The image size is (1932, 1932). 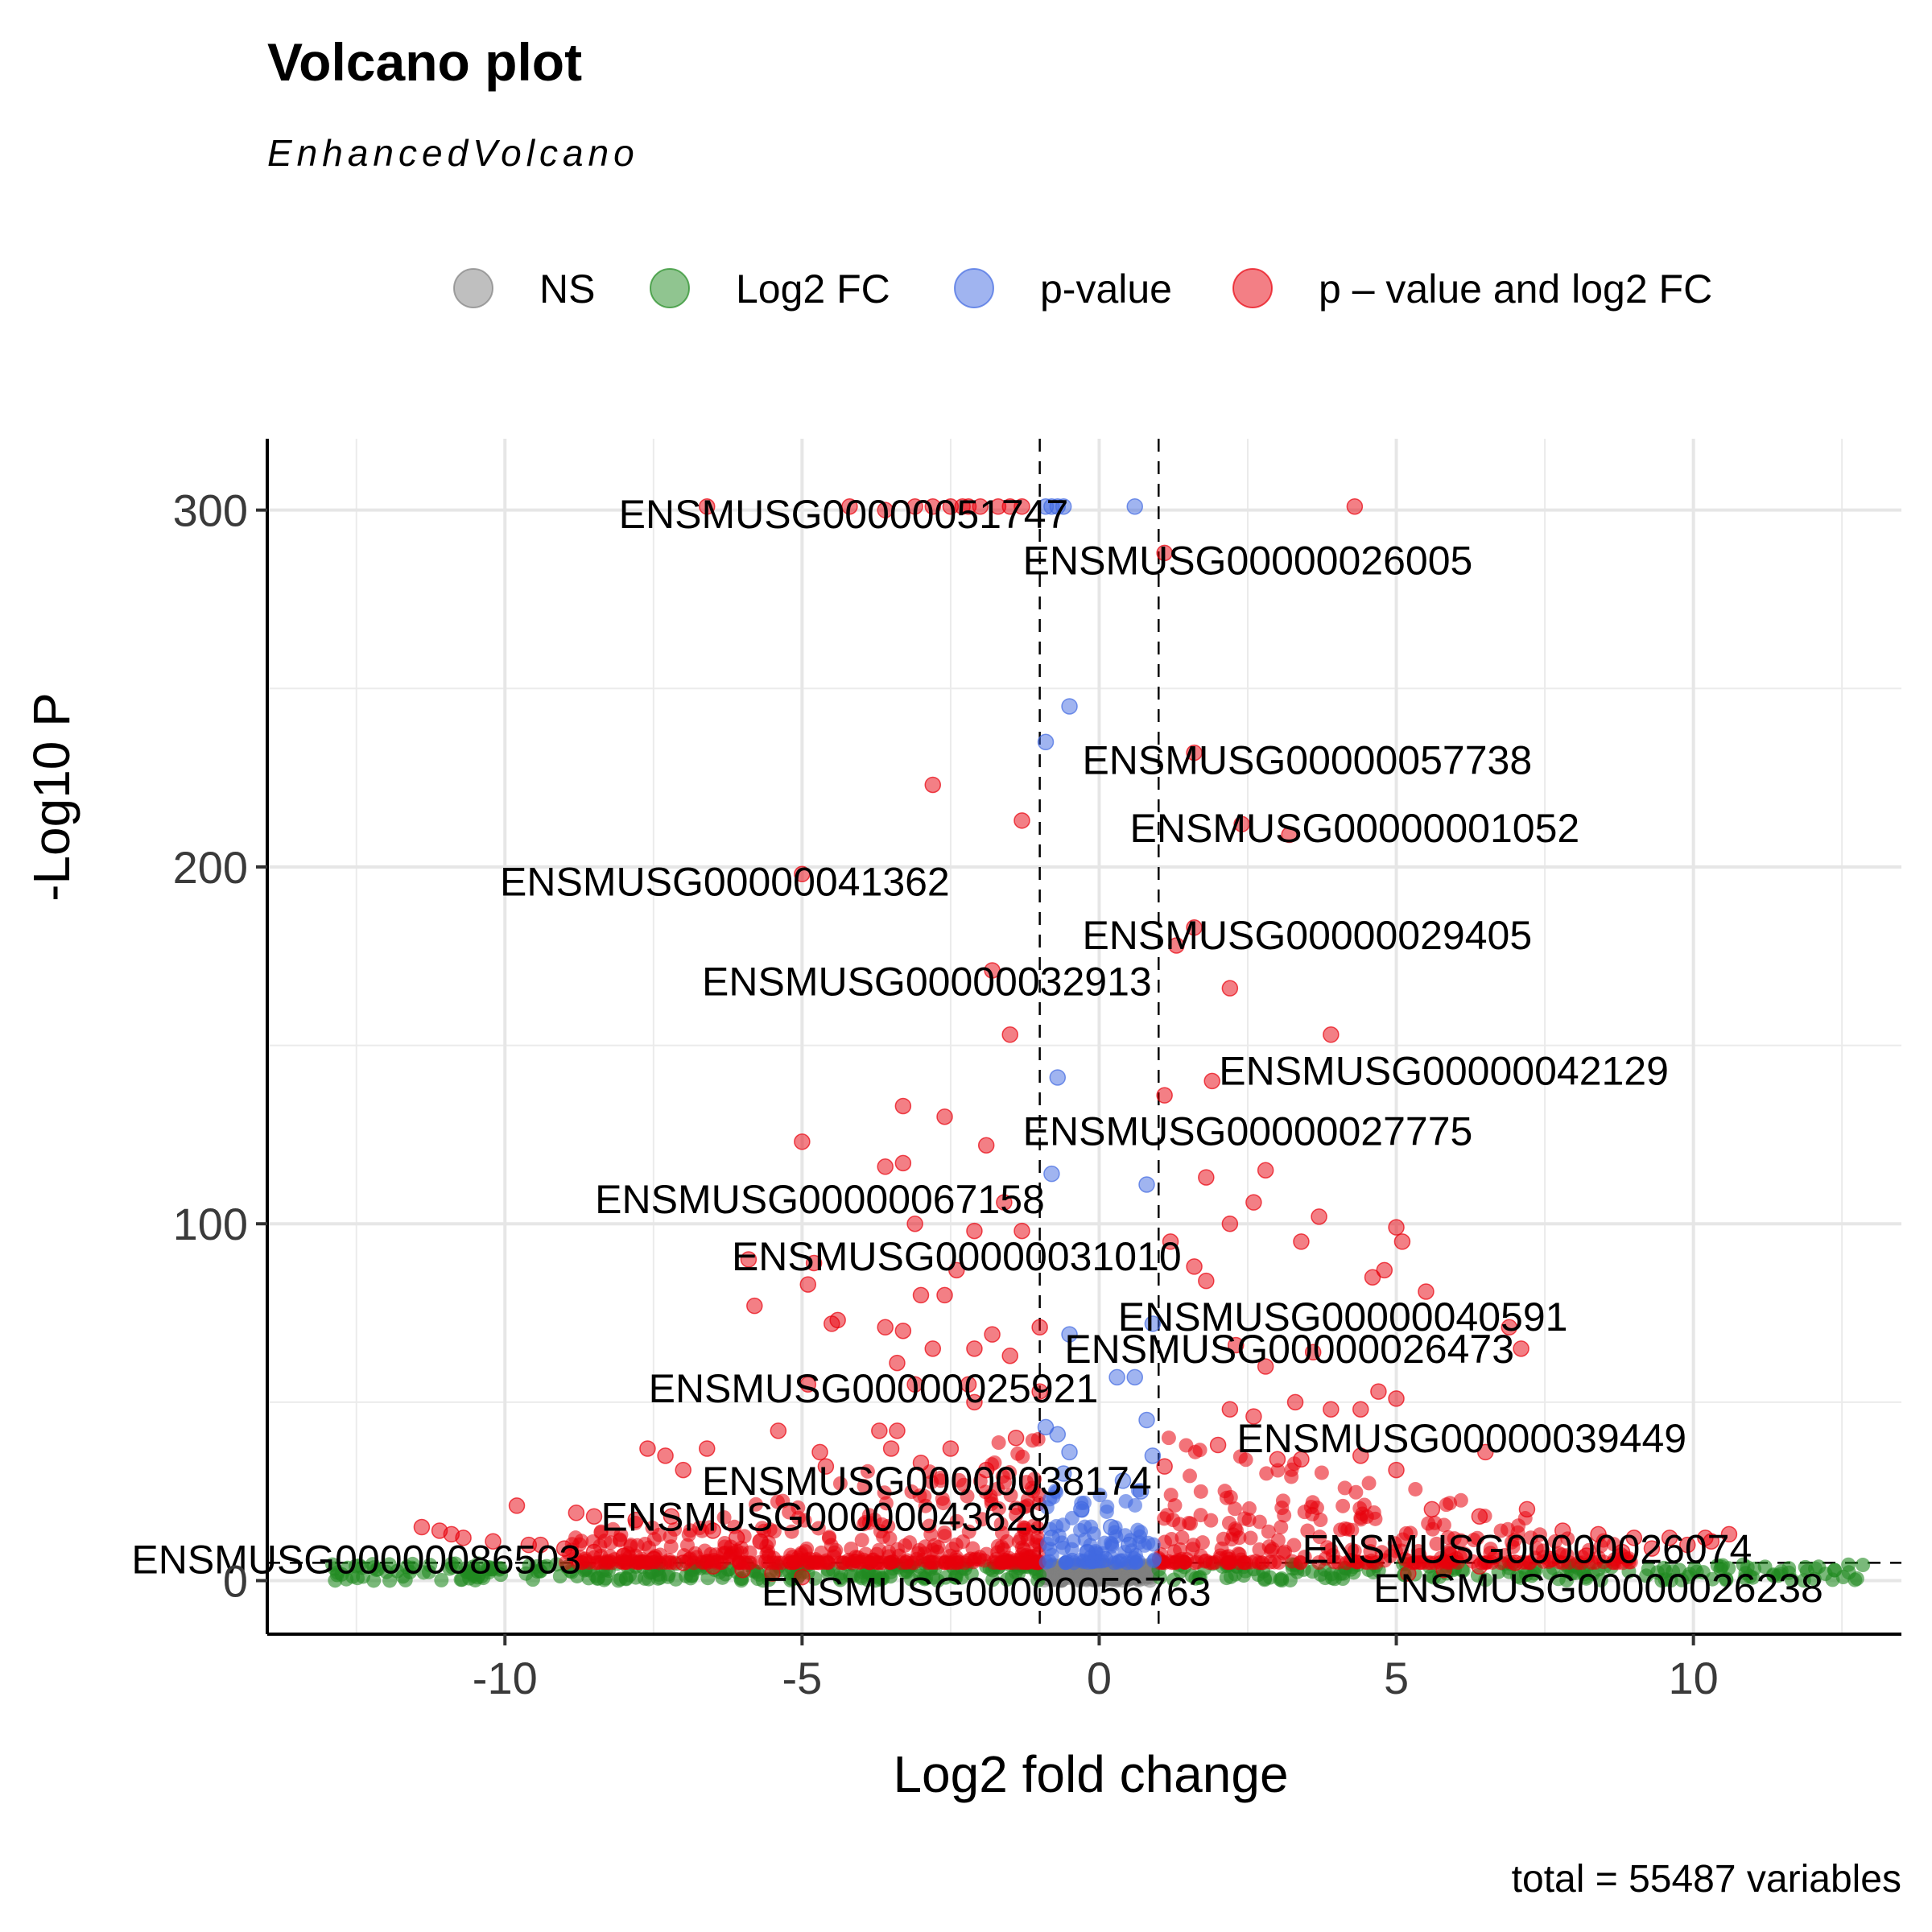 What do you see at coordinates (820, 1199) in the screenshot?
I see `gene-label: ENSMUSG00000067158` at bounding box center [820, 1199].